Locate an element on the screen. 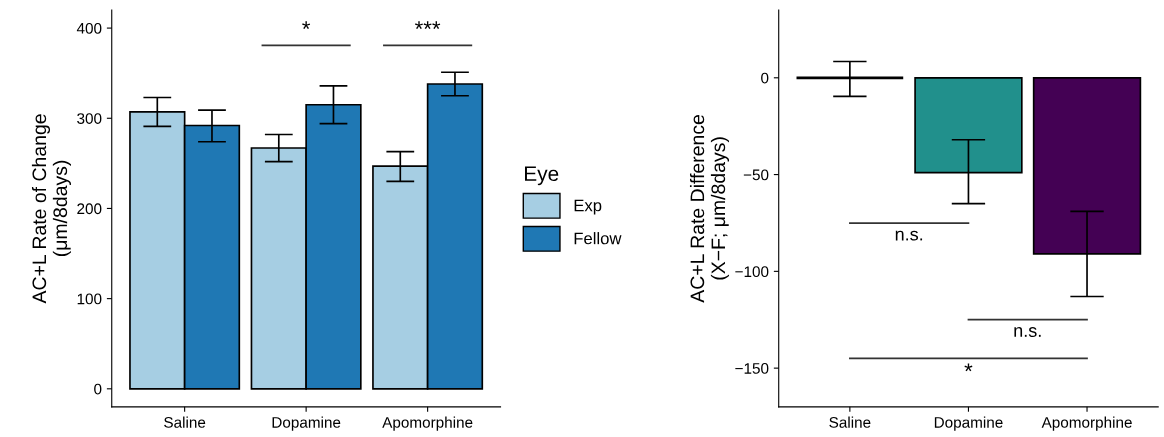 This screenshot has height=437, width=1164. legend-label: Exp is located at coordinates (588, 207).